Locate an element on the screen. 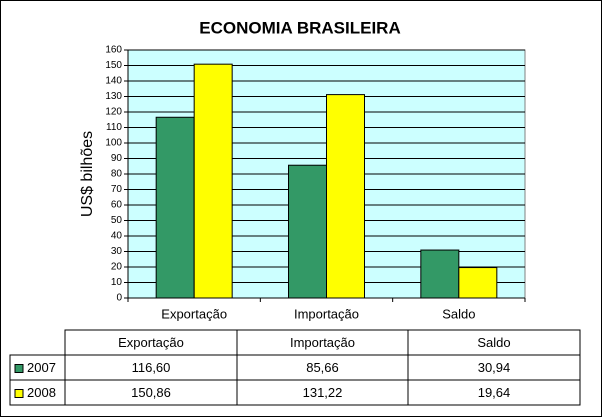 This screenshot has width=602, height=417. y-tick-label: 110 is located at coordinates (114, 127).